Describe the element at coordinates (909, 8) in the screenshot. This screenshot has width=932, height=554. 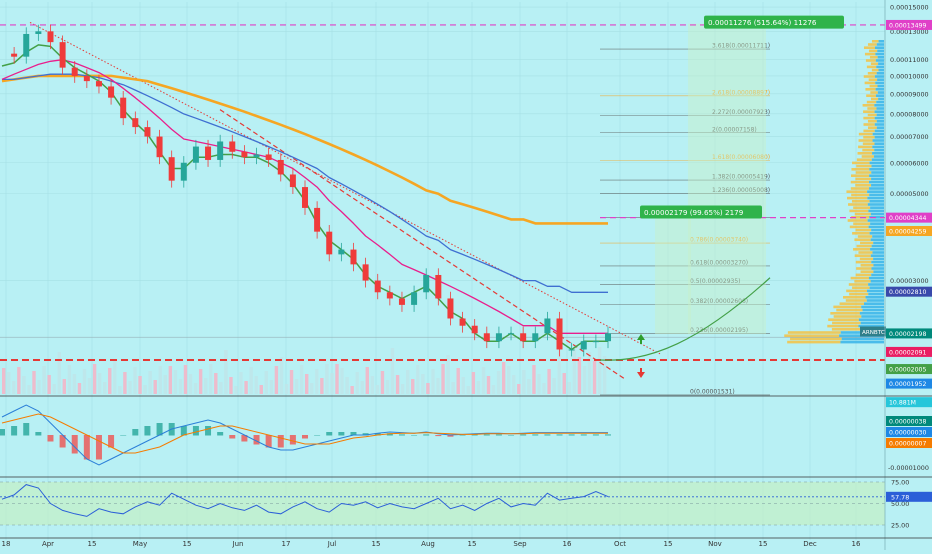
I see `price-tick-label: 0.00015000` at that location.